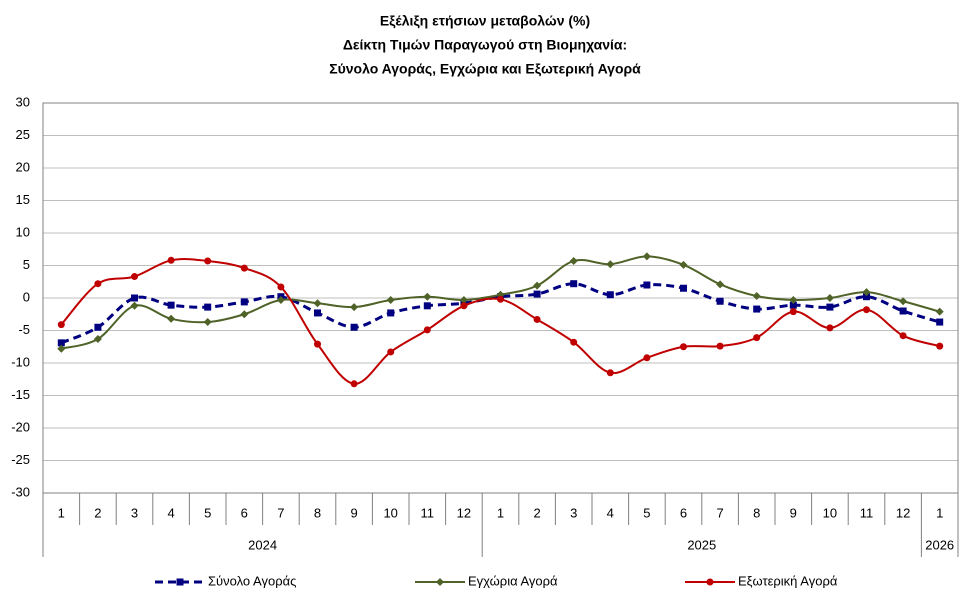 This screenshot has width=971, height=614. What do you see at coordinates (24, 329) in the screenshot?
I see `y-tick-label: -5` at bounding box center [24, 329].